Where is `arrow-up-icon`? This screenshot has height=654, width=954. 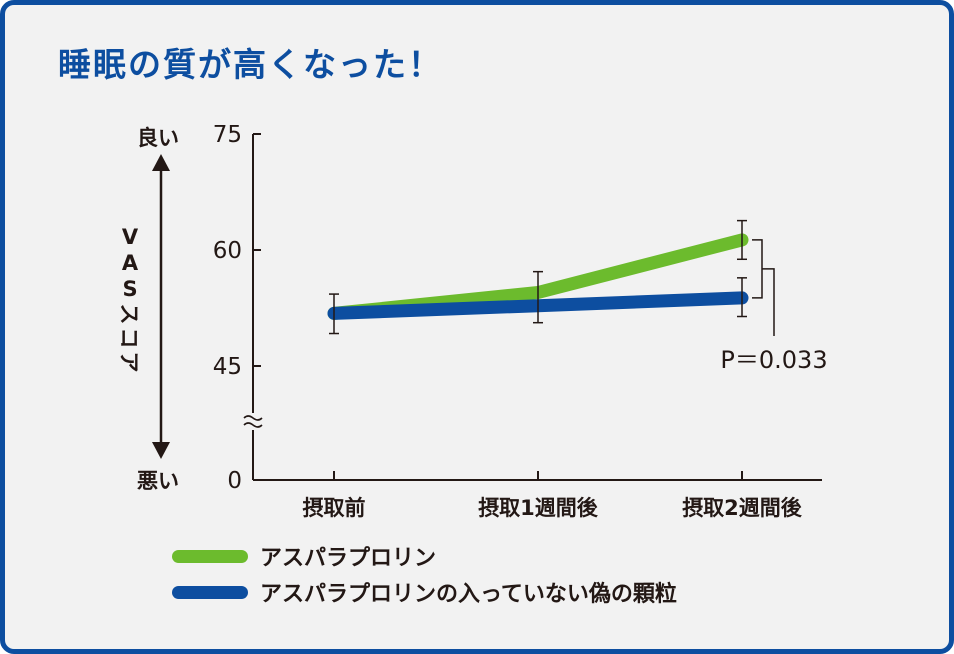
arrow-up-icon is located at coordinates (161, 162).